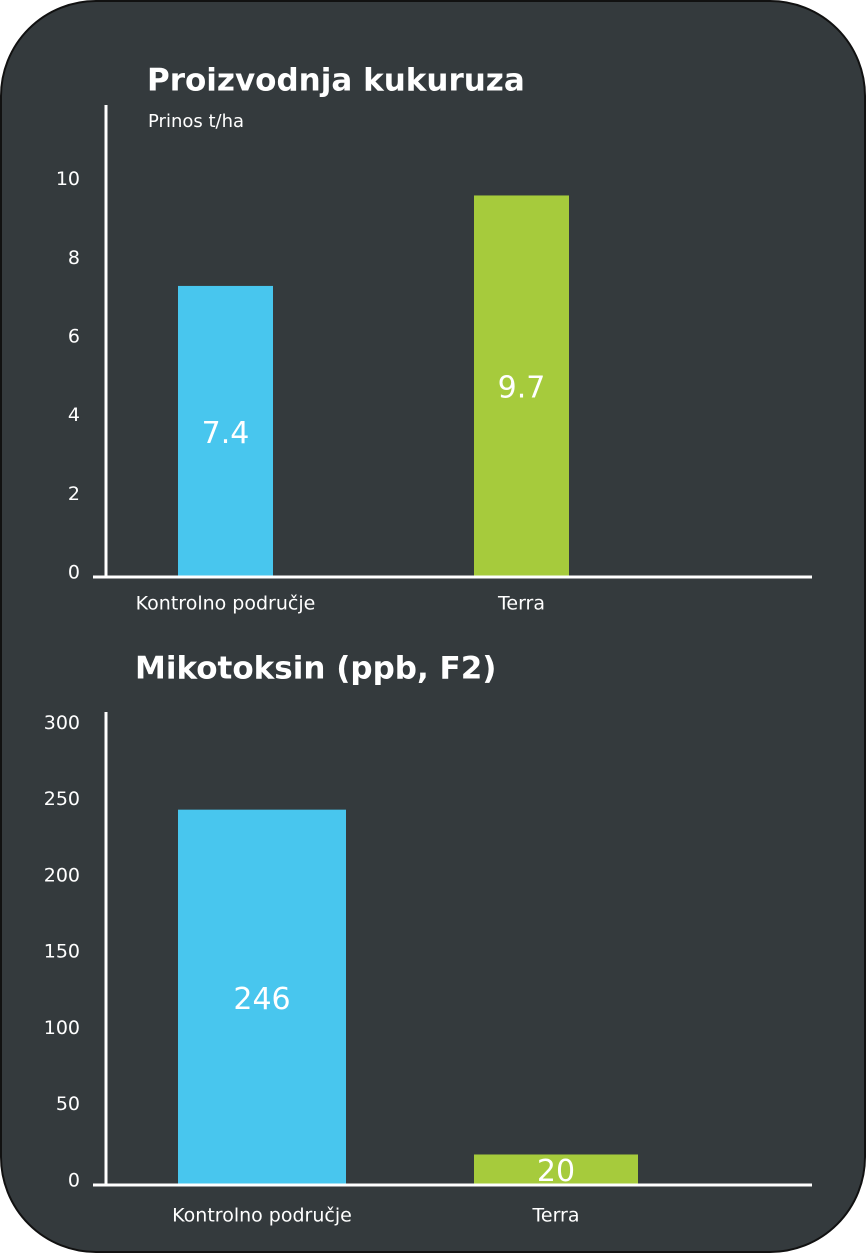 The height and width of the screenshot is (1253, 866). I want to click on y-tick-label: 8, so click(74, 258).